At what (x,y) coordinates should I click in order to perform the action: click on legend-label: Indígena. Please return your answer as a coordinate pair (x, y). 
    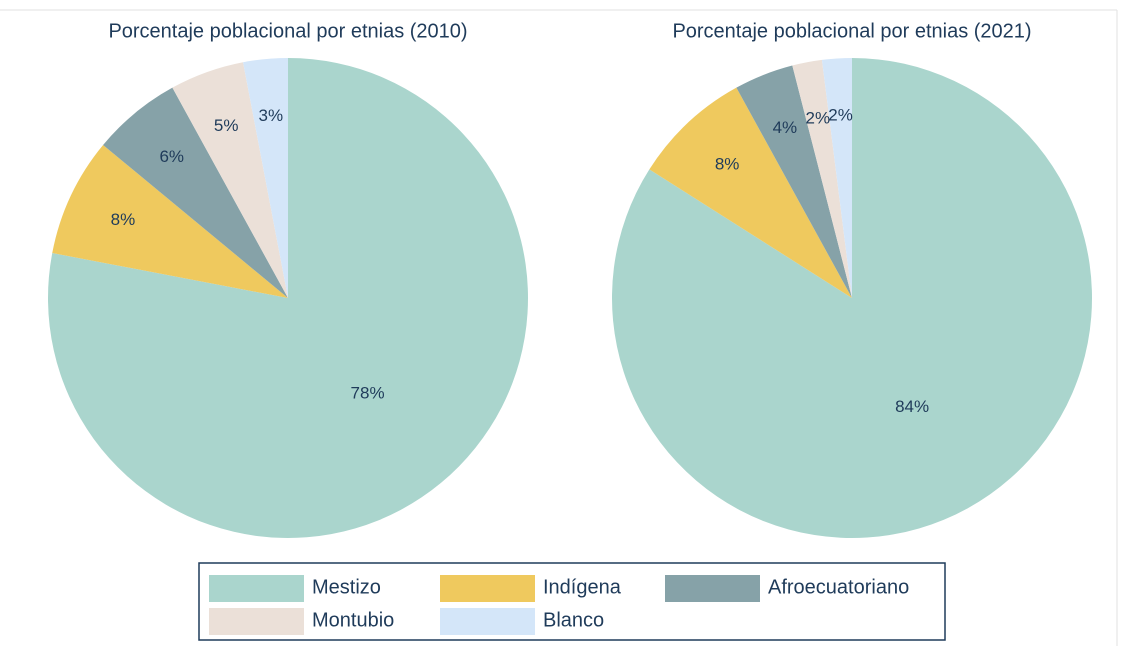
    Looking at the image, I should click on (582, 587).